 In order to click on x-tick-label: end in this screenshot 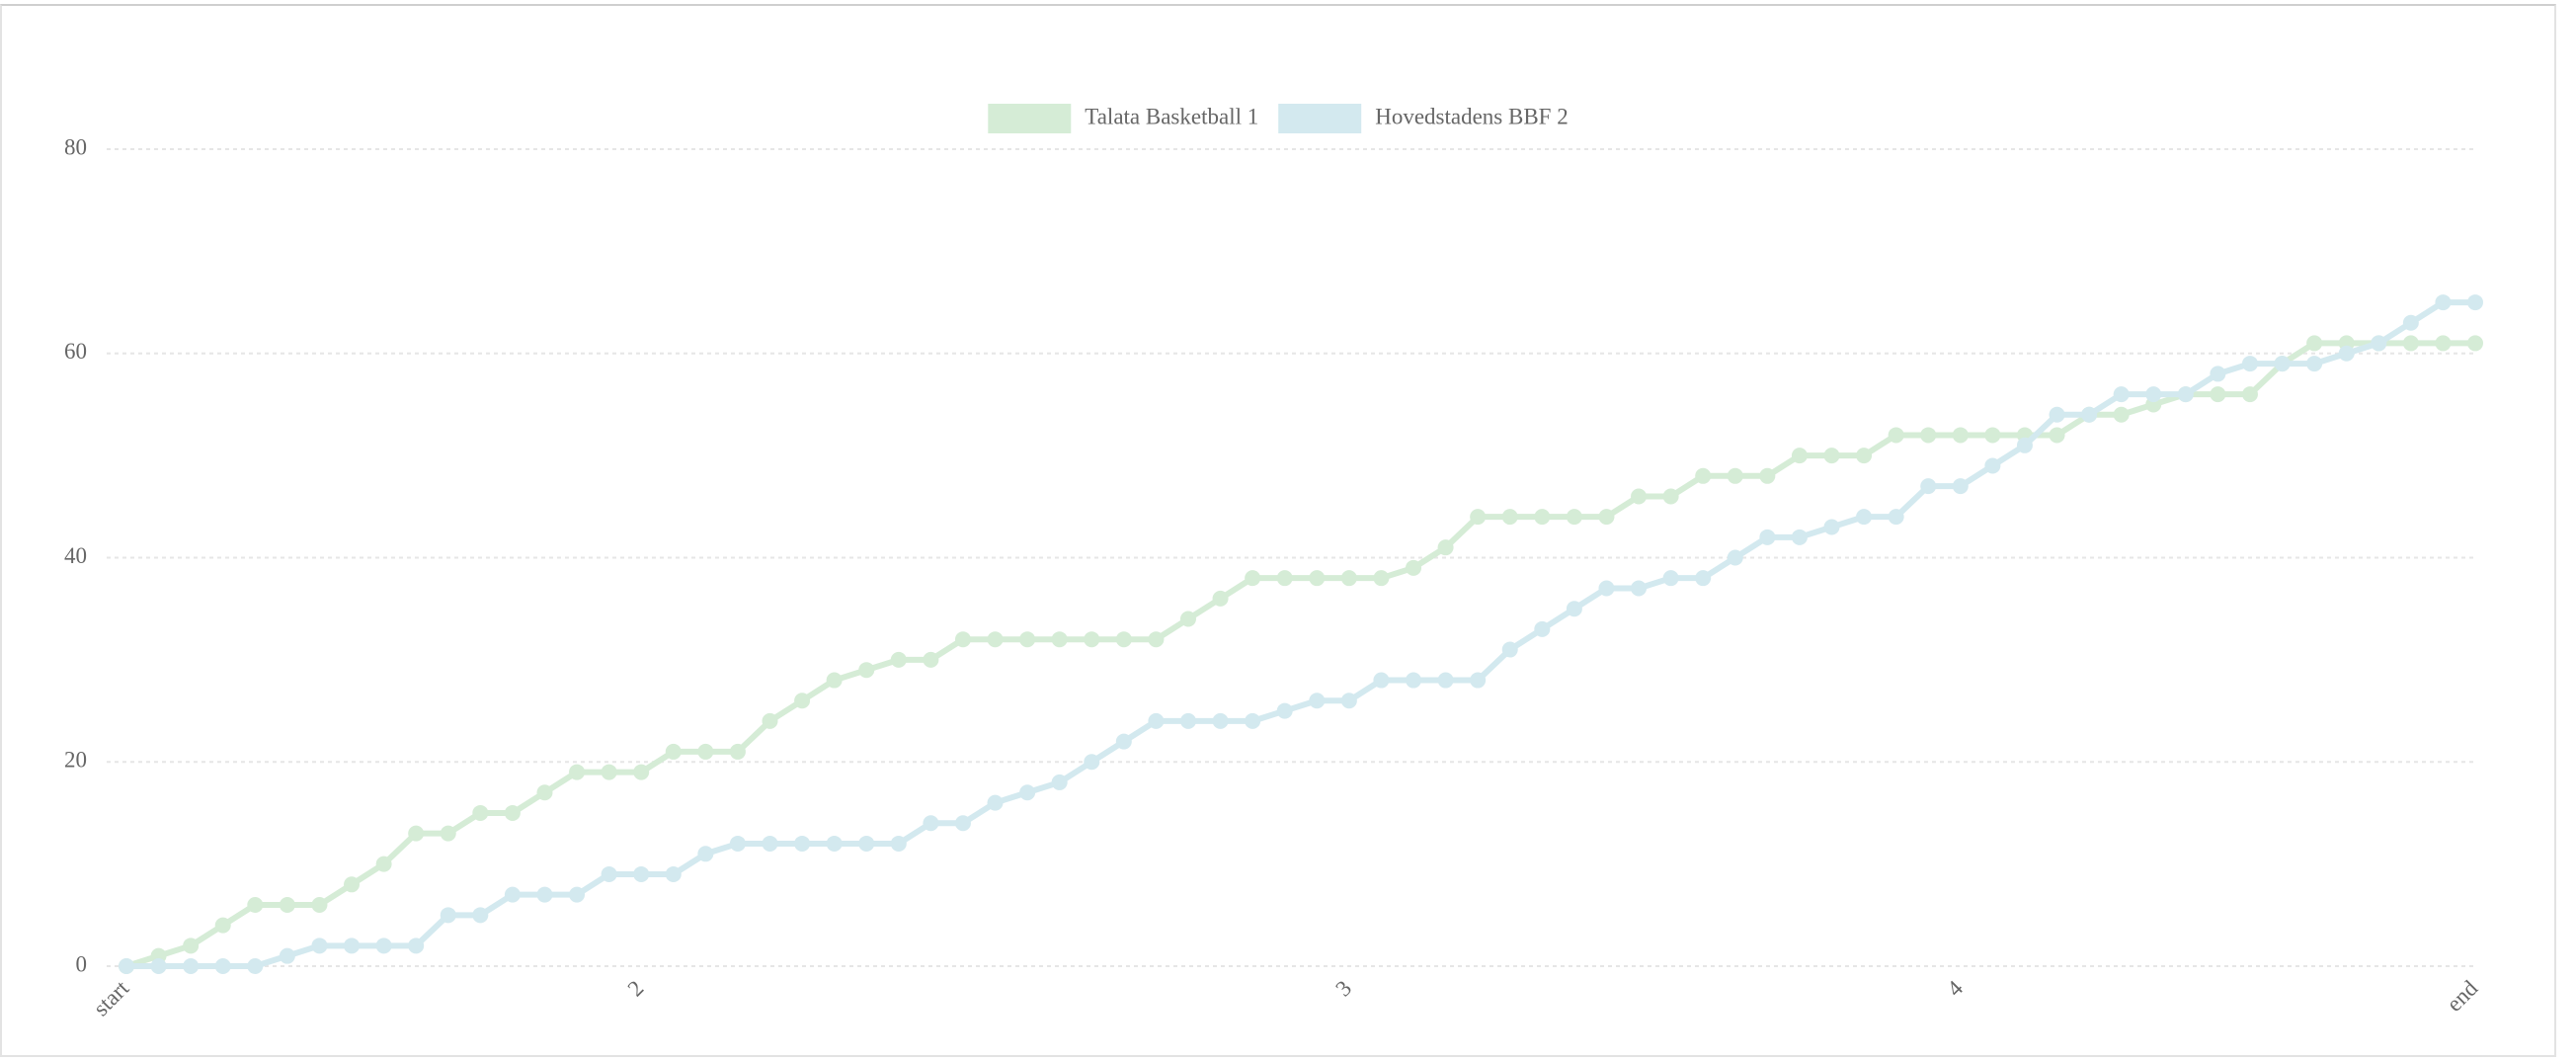, I will do `click(2462, 996)`.